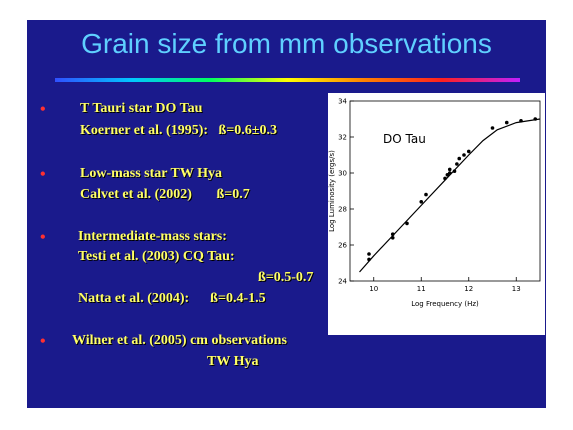  I want to click on y-tick-label: 26, so click(342, 246).